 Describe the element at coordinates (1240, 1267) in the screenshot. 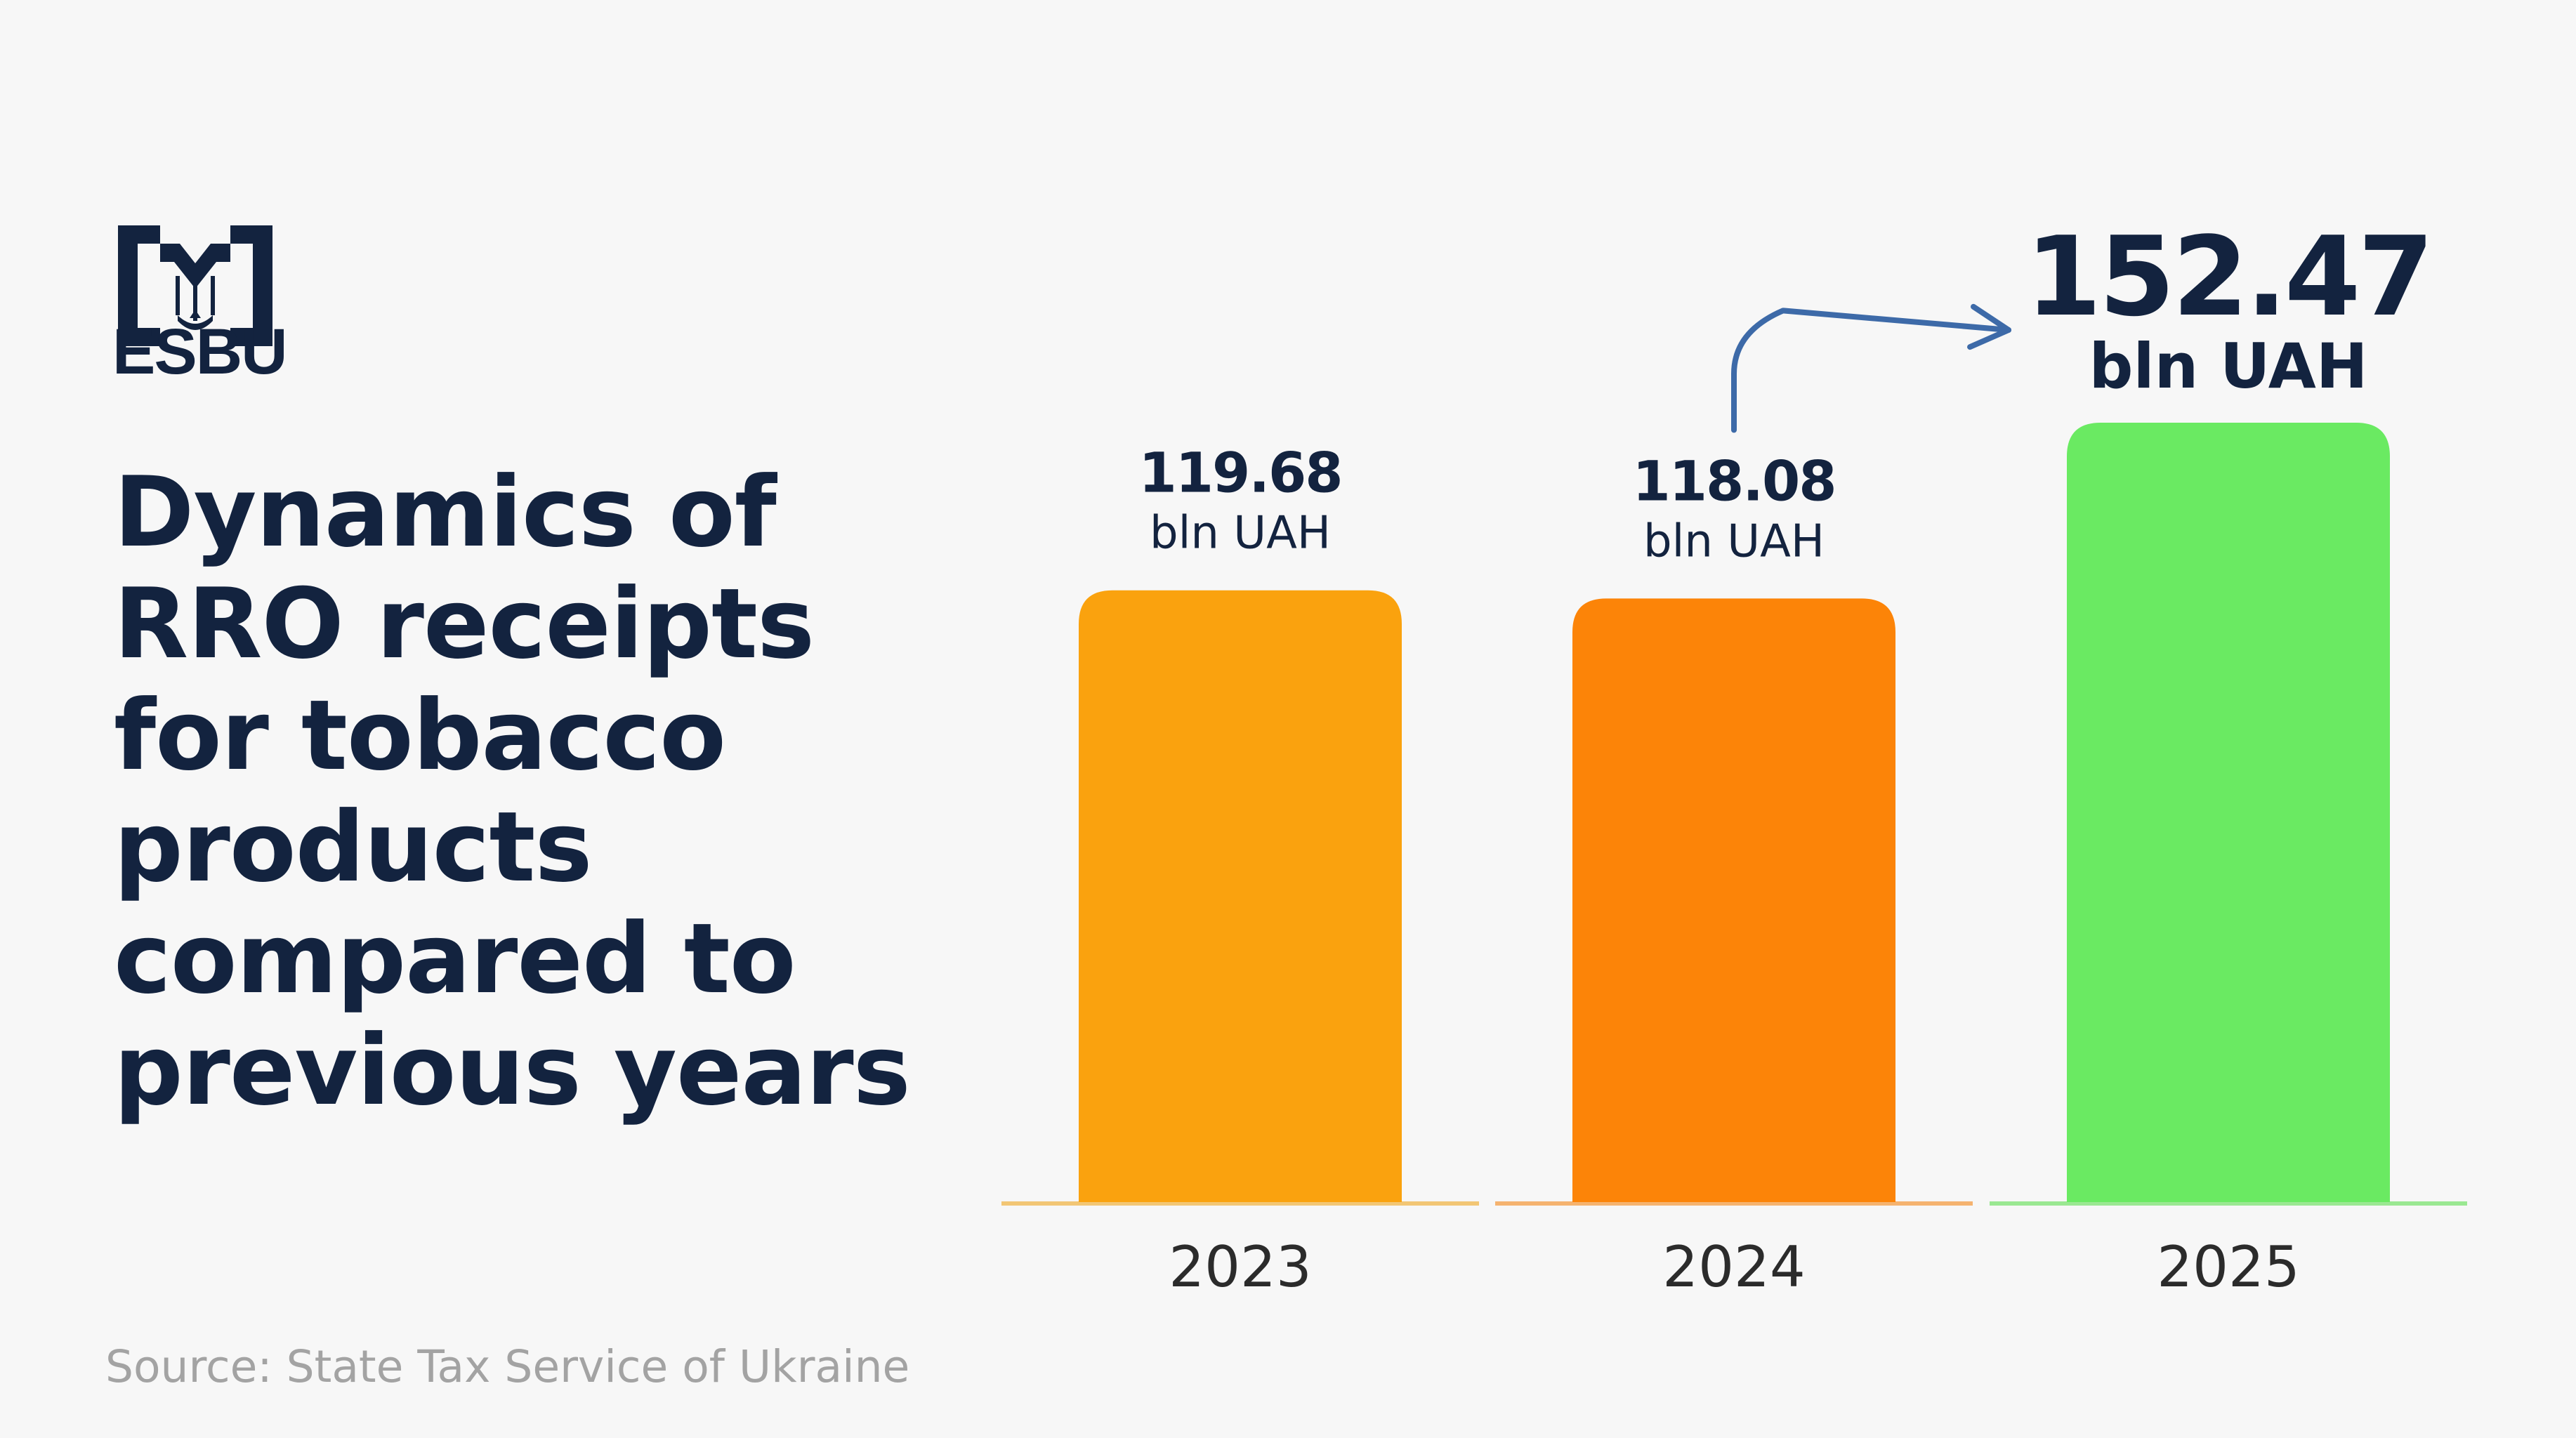

I see `x-tick-label: 2023` at that location.